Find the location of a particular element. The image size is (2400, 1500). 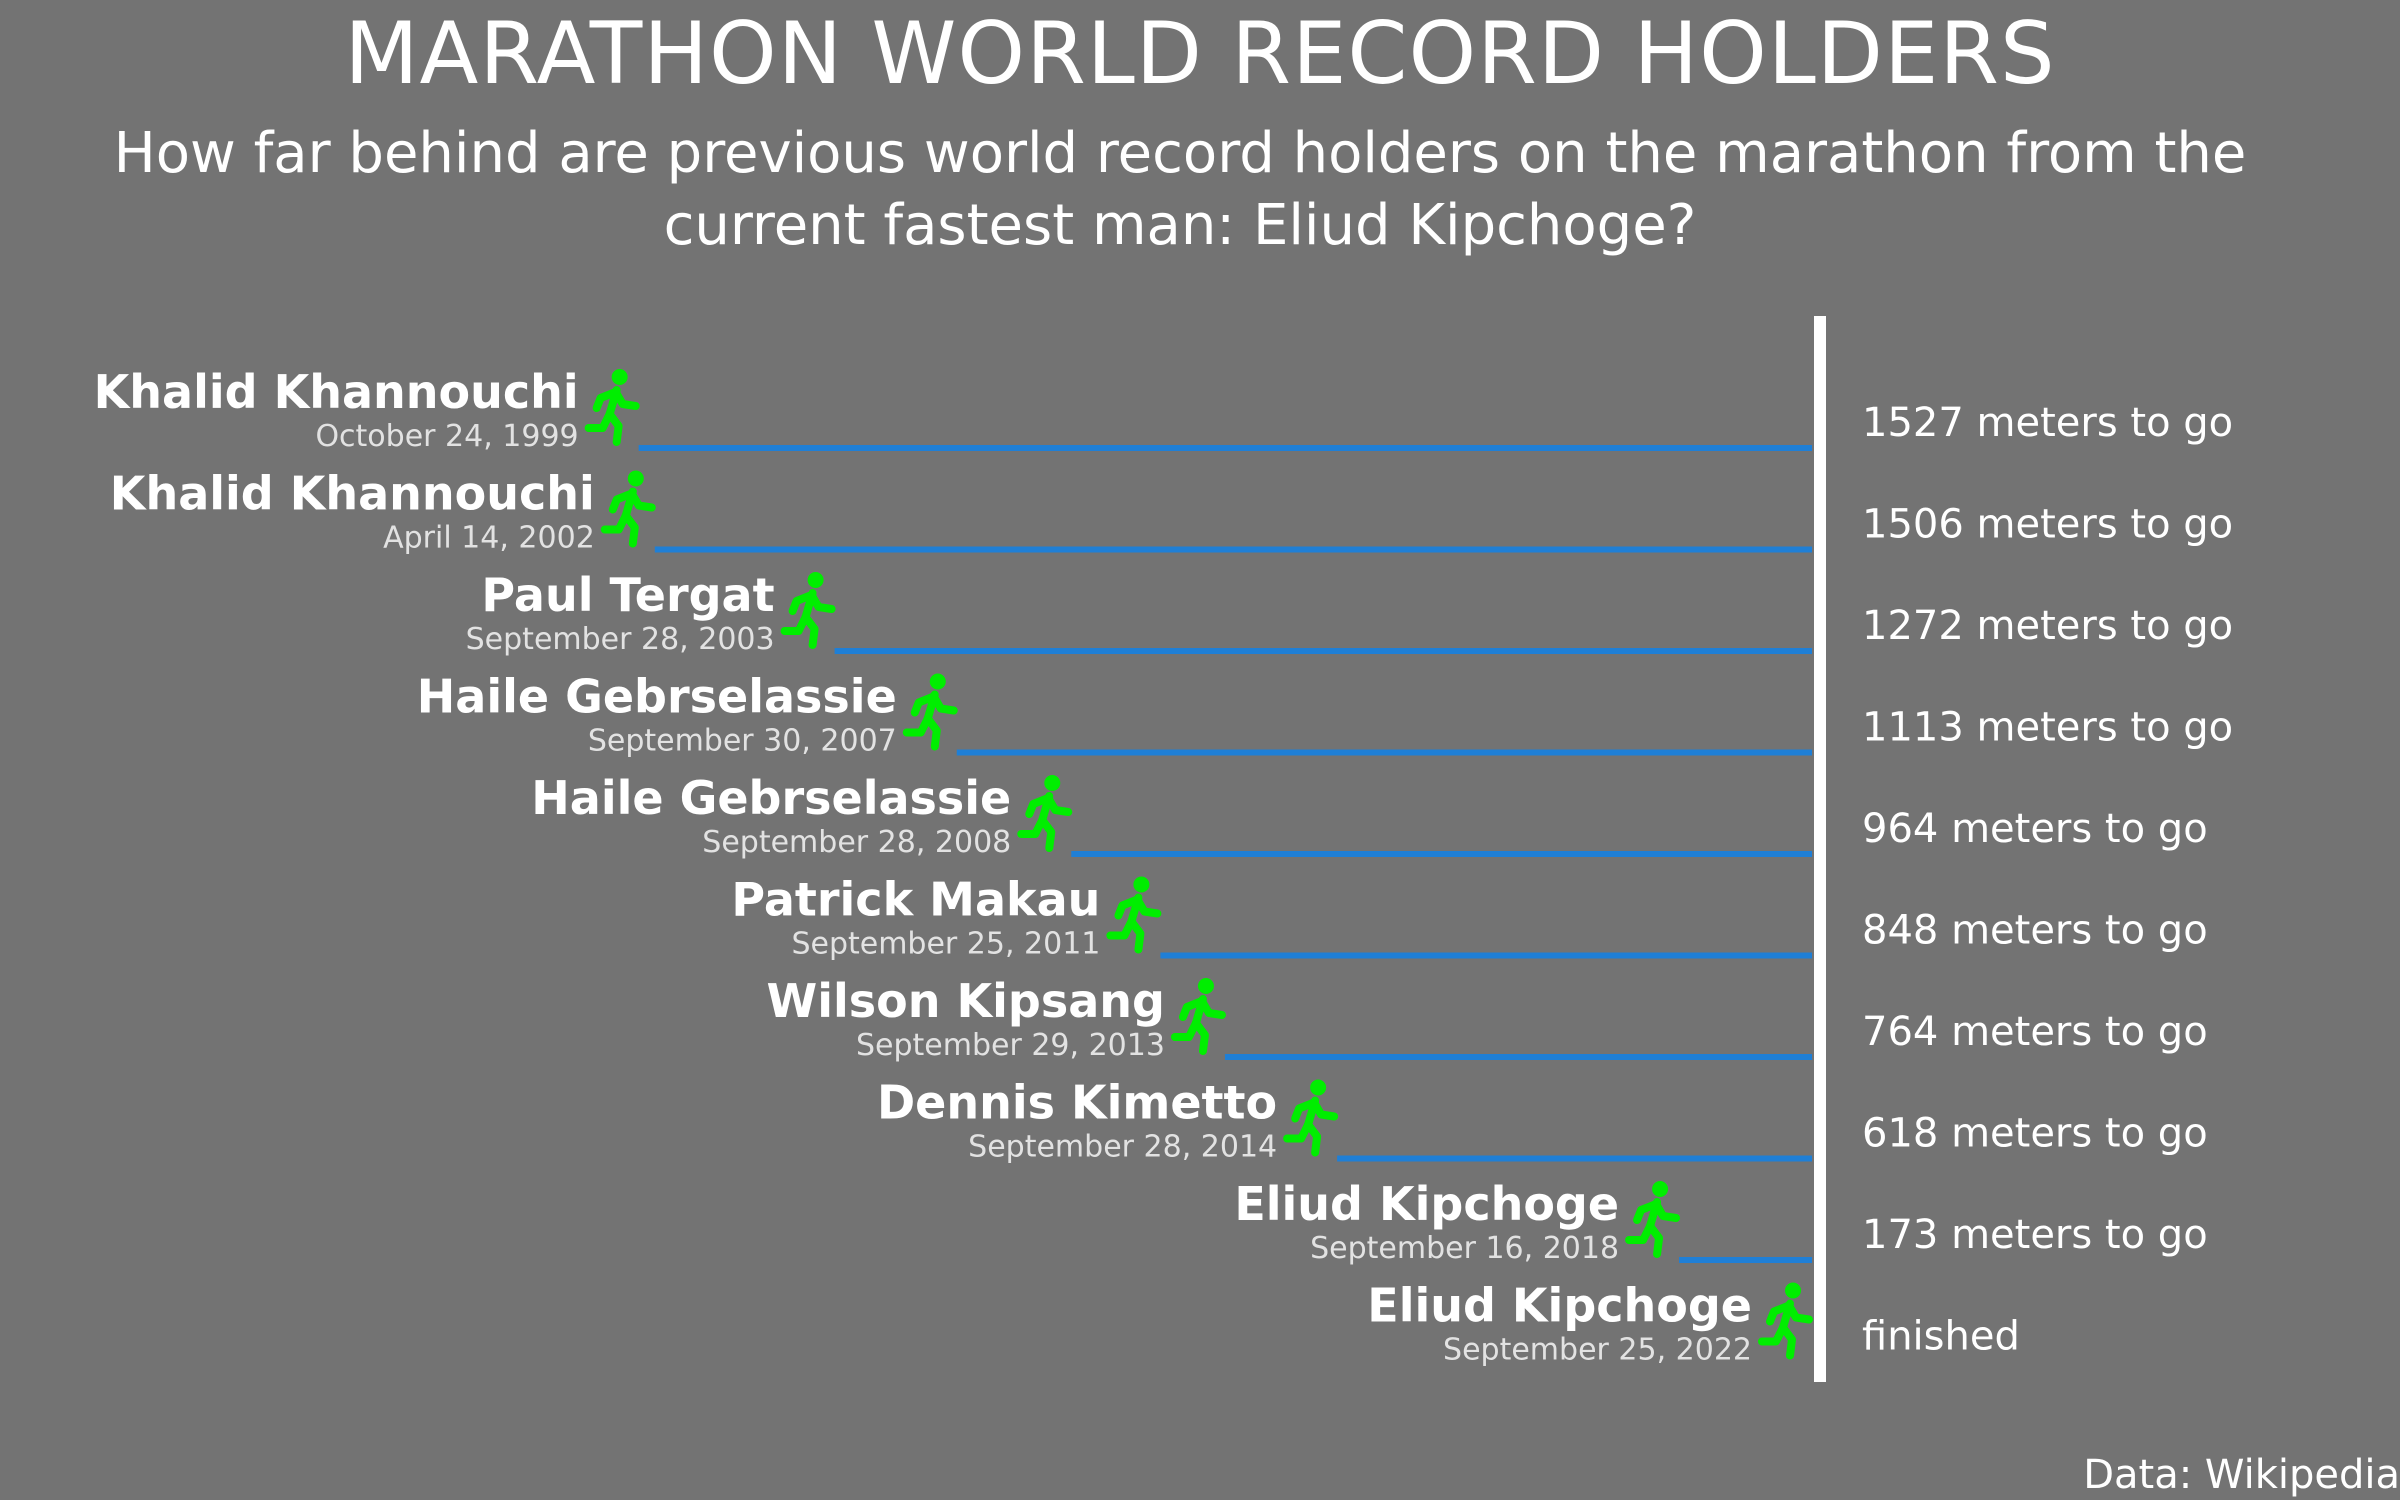

record-date: September 28, 2003 is located at coordinates (620, 639).